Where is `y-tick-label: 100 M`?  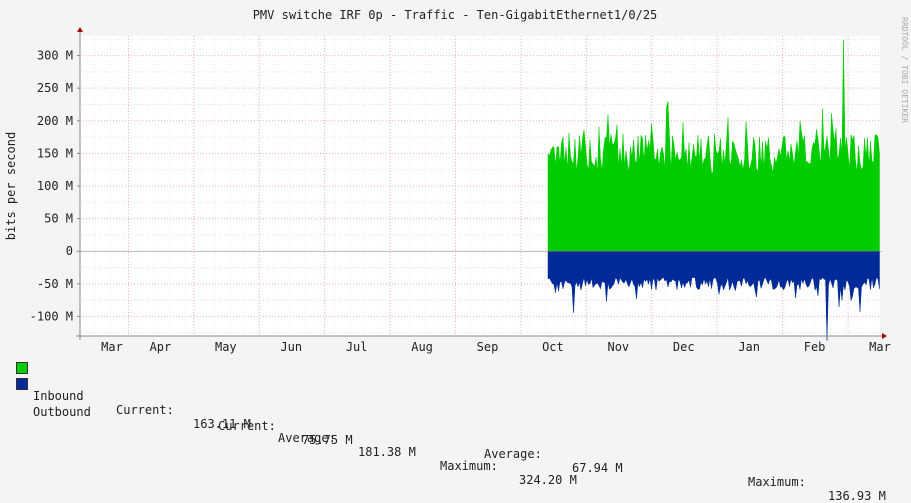
y-tick-label: 100 M is located at coordinates (55, 186).